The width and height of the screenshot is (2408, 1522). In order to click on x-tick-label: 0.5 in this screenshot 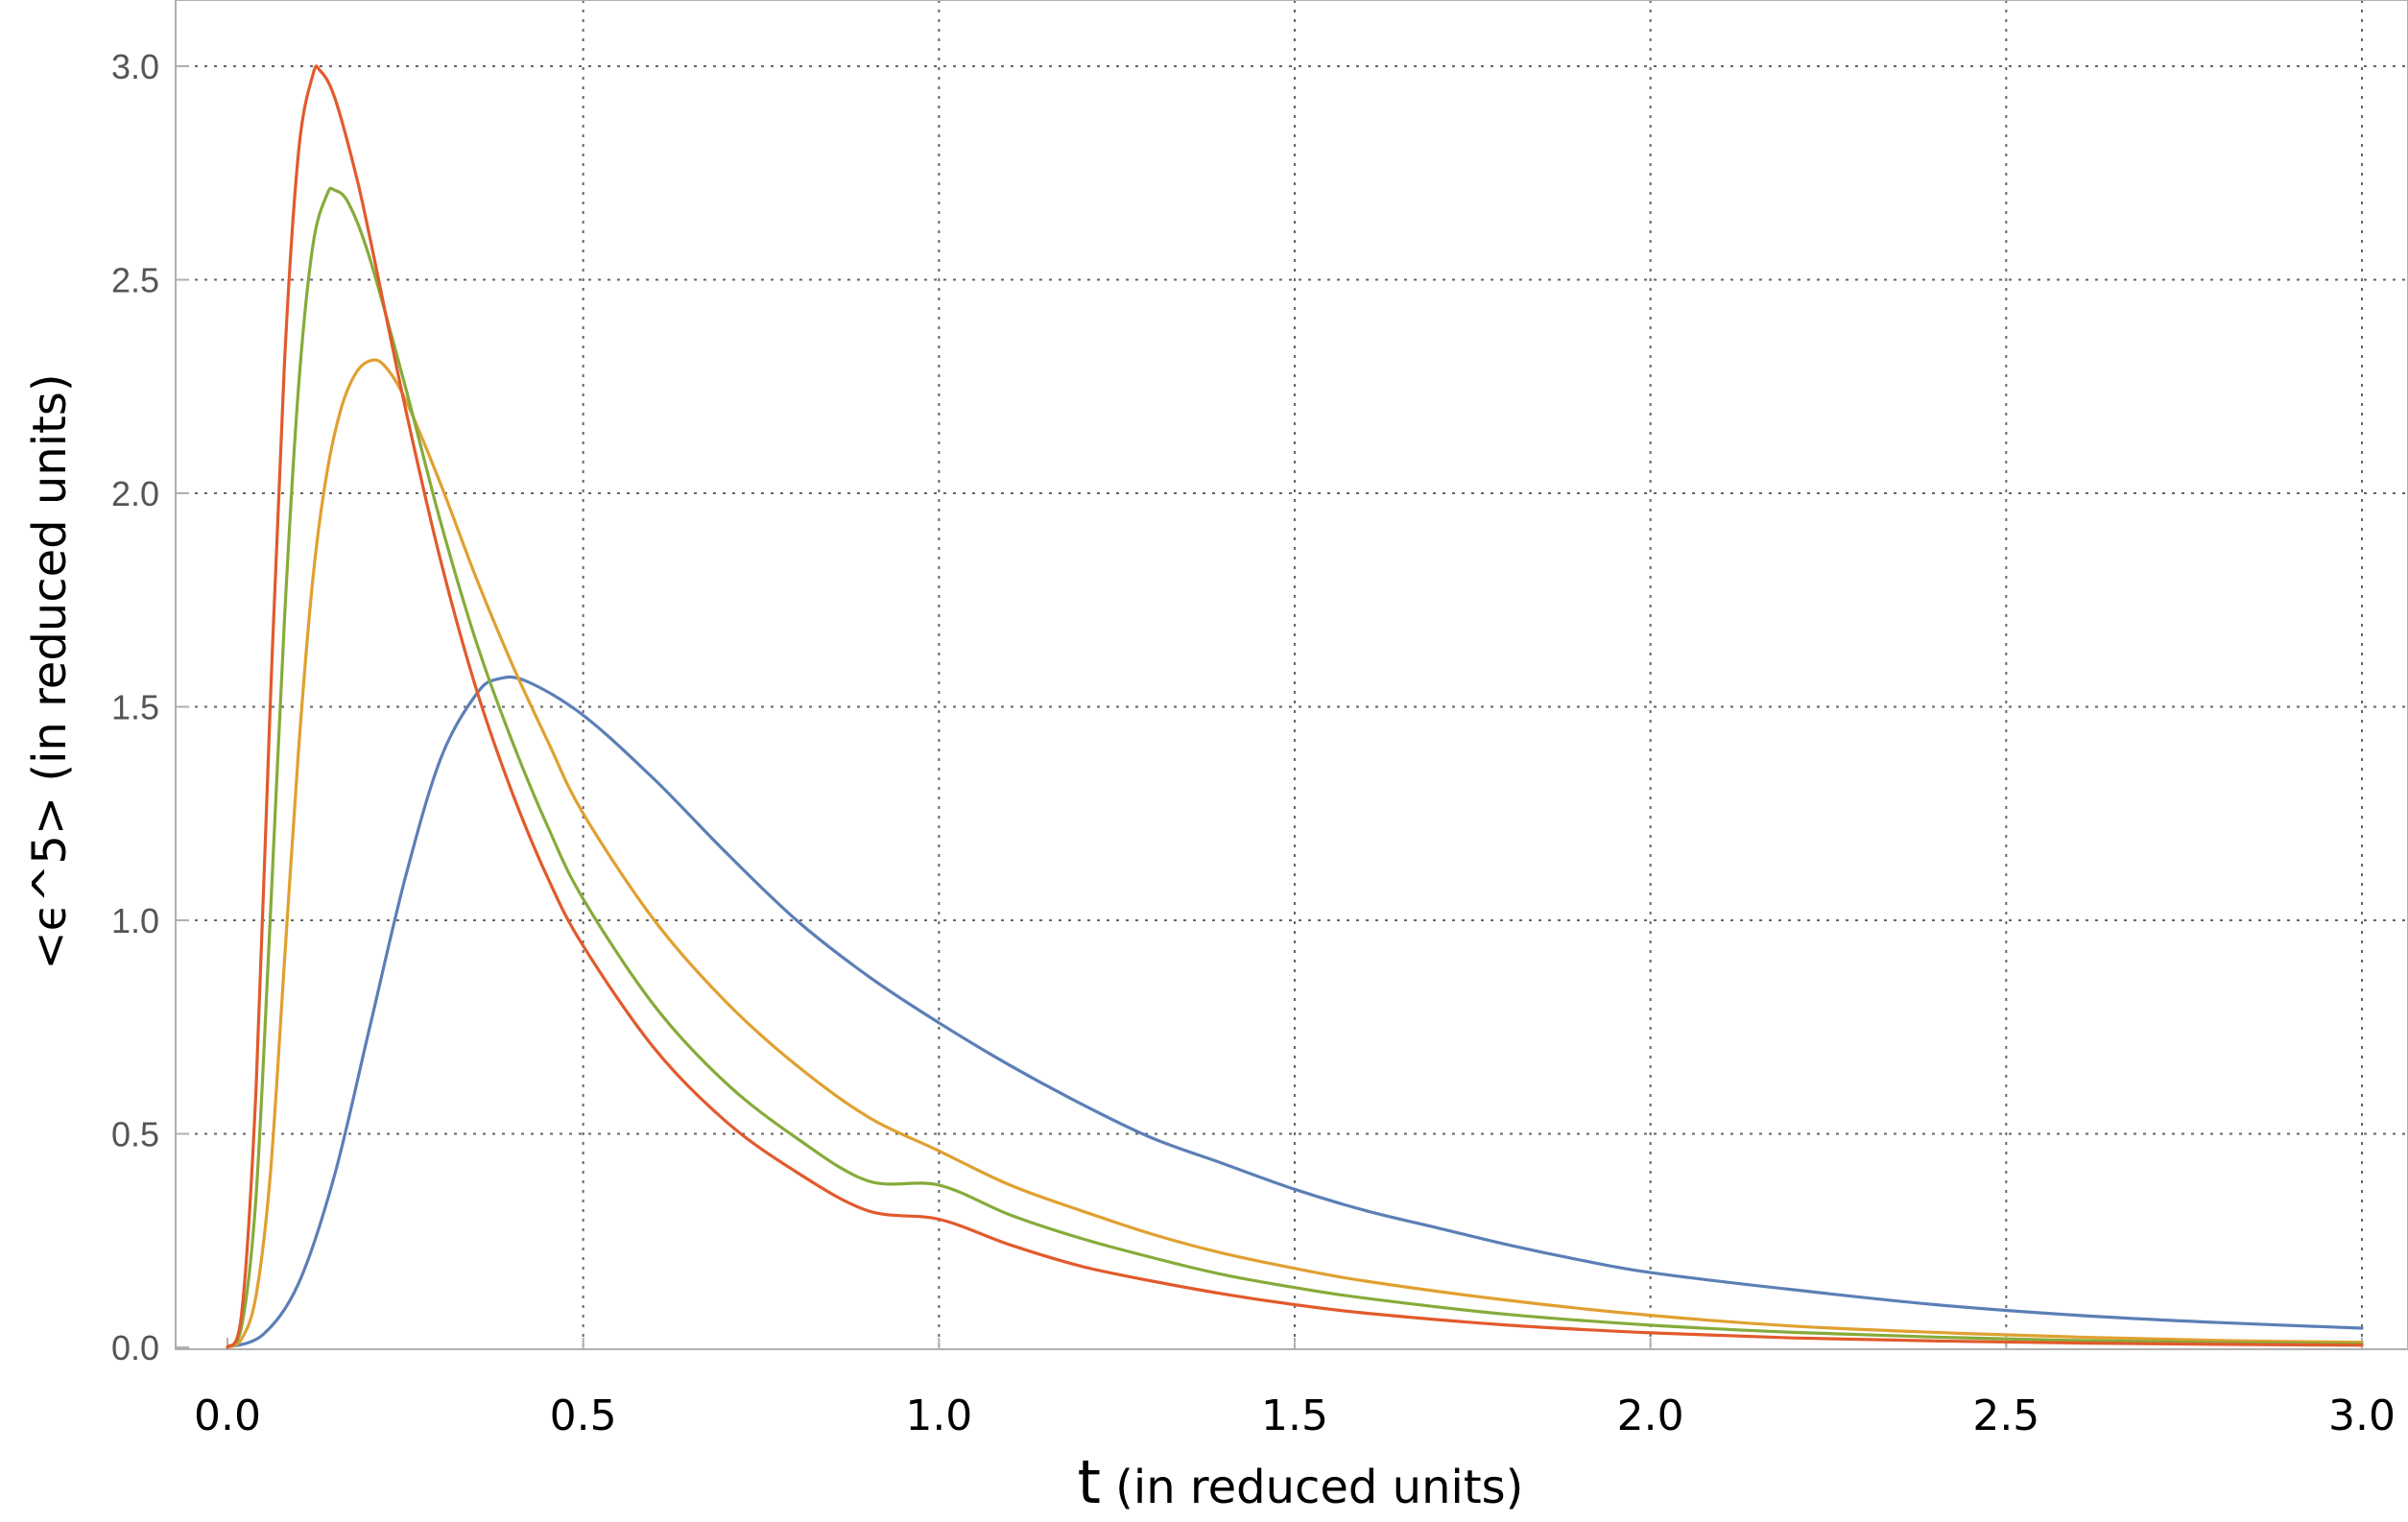, I will do `click(583, 1415)`.